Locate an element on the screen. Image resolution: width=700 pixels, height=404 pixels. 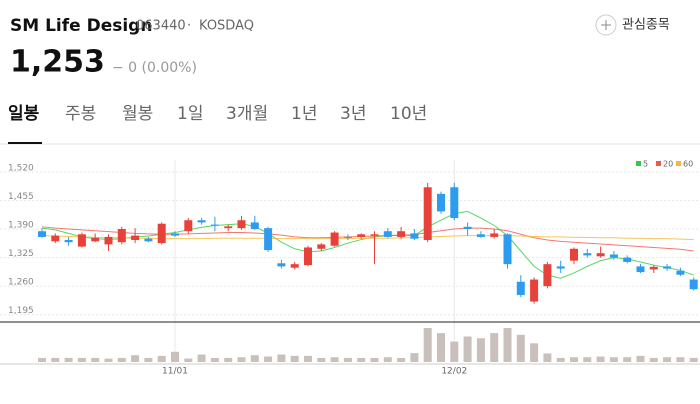
watch-button: 관심종목 is located at coordinates (632, 25).